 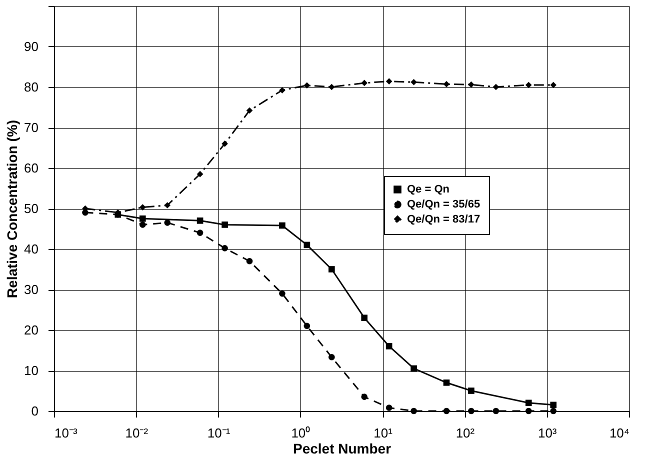 I want to click on y-tick-label: 70, so click(x=31, y=127).